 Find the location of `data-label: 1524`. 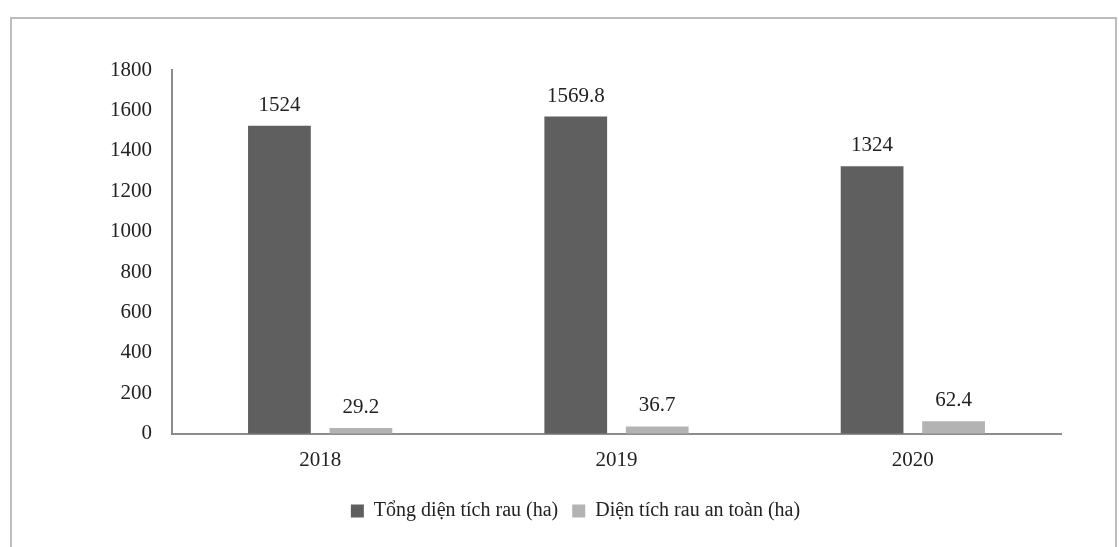

data-label: 1524 is located at coordinates (279, 103).